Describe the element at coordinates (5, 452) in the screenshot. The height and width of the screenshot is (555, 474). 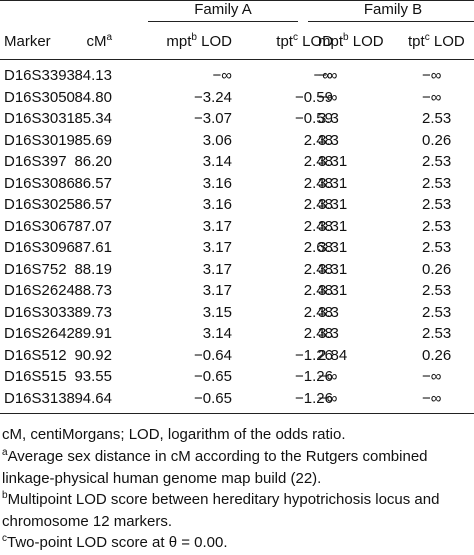
I see `footnote-mark: a` at that location.